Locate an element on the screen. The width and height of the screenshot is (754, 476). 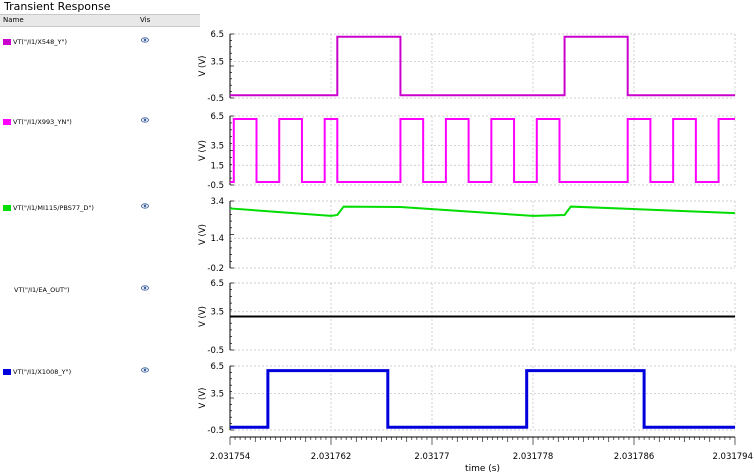
y-tick-label: 3.4 is located at coordinates (217, 202).